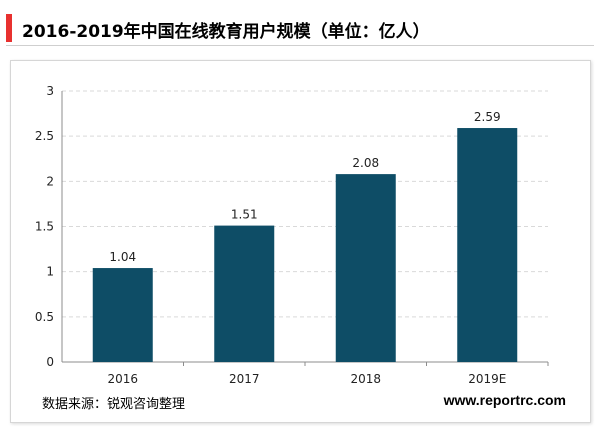  Describe the element at coordinates (365, 379) in the screenshot. I see `x-tick-label: 2018` at that location.